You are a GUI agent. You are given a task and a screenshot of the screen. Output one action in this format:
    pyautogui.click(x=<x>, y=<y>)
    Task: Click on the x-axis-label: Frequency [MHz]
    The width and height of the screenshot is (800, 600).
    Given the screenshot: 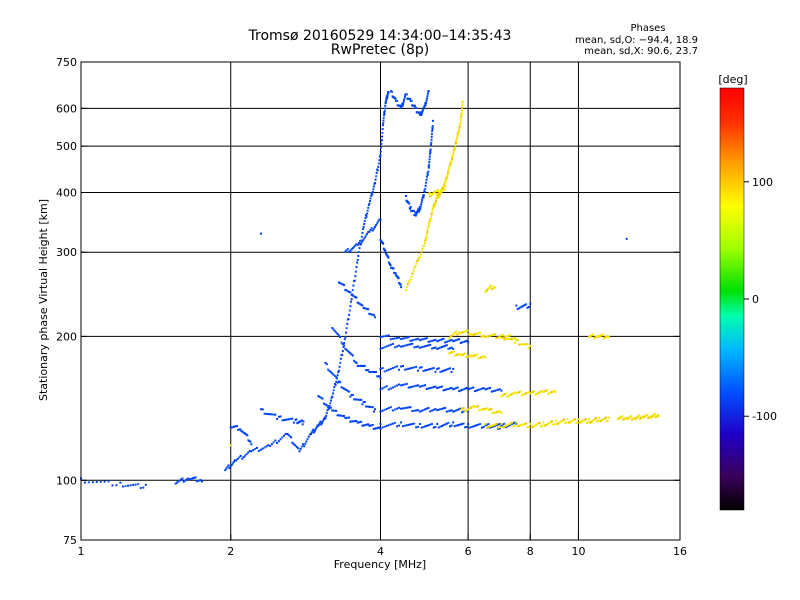 What is the action you would take?
    pyautogui.click(x=380, y=564)
    